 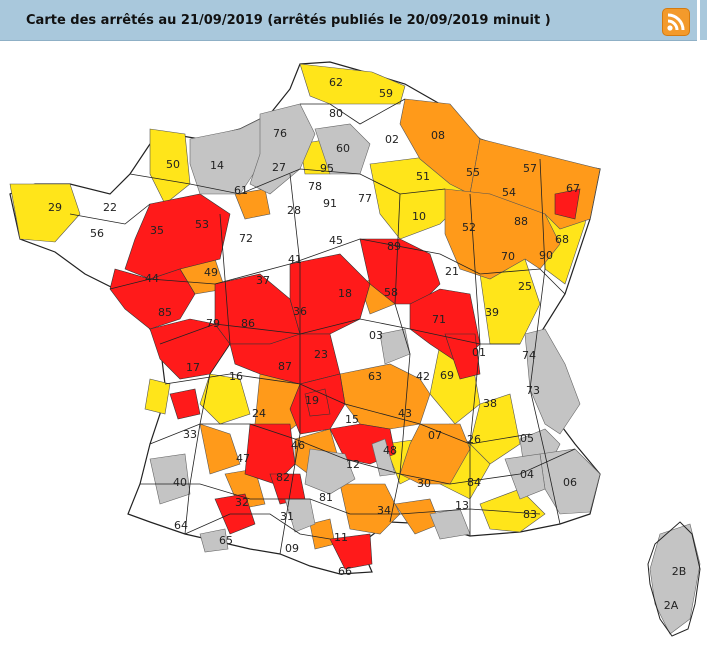 I want to click on department-label-61: 61, so click(x=241, y=190).